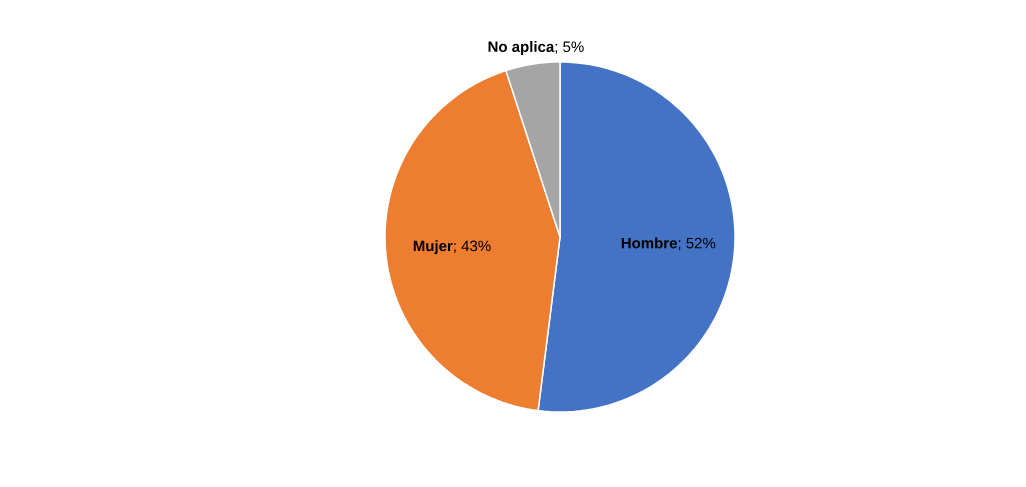  What do you see at coordinates (697, 244) in the screenshot?
I see `data-label: ; 52%` at bounding box center [697, 244].